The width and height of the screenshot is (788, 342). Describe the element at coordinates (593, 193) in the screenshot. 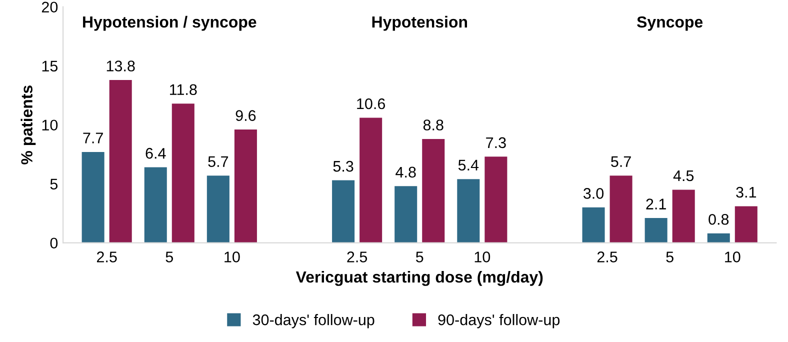

I see `data-label: 3.0` at that location.